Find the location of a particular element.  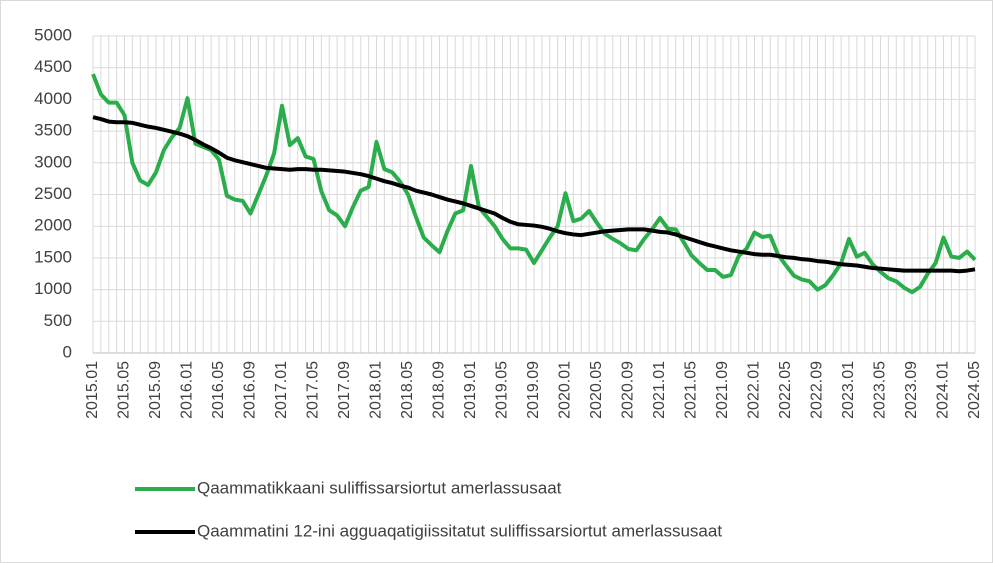

x-tick-label: 2020.09 is located at coordinates (628, 390).